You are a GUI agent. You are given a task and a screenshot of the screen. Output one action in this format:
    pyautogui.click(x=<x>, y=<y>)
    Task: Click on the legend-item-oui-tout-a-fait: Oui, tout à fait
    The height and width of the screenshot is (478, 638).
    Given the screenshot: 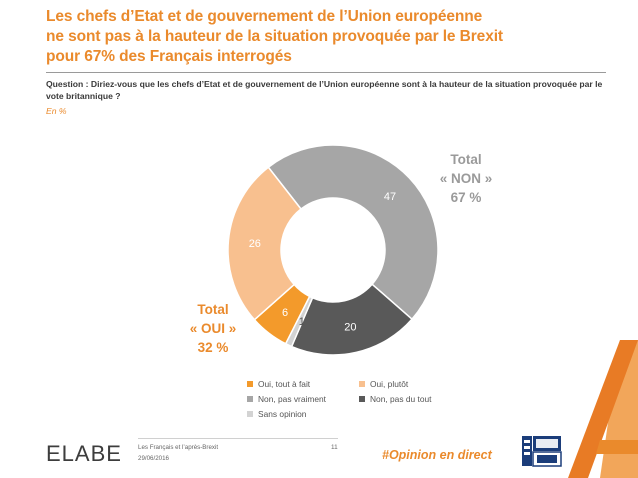 What is the action you would take?
    pyautogui.click(x=278, y=384)
    